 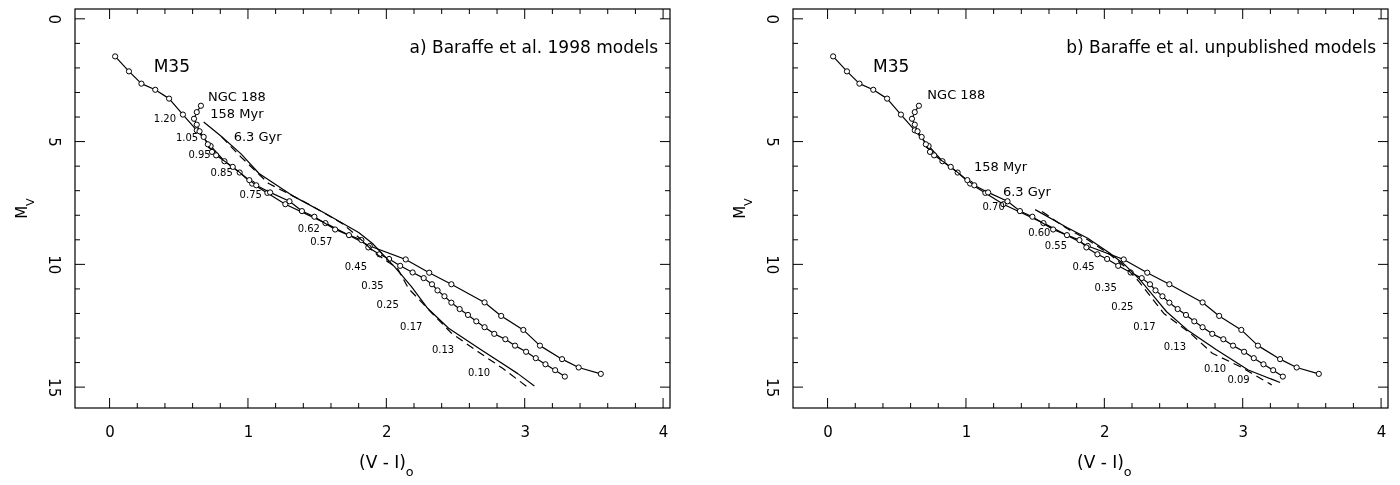 I want to click on annotation: 1.20, so click(x=165, y=118).